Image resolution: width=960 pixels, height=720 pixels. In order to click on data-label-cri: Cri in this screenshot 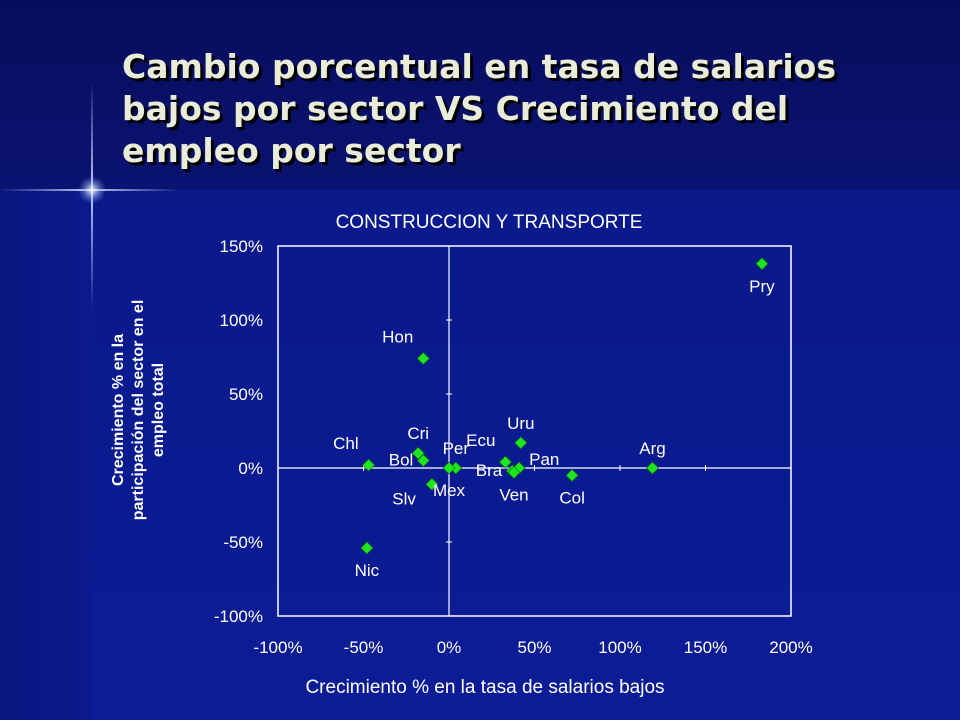, I will do `click(418, 433)`.